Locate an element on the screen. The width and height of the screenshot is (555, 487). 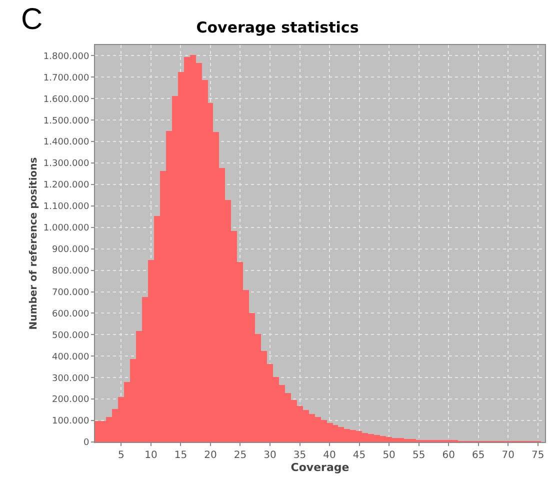
y-tick-label: 1.600.000 is located at coordinates (66, 99).